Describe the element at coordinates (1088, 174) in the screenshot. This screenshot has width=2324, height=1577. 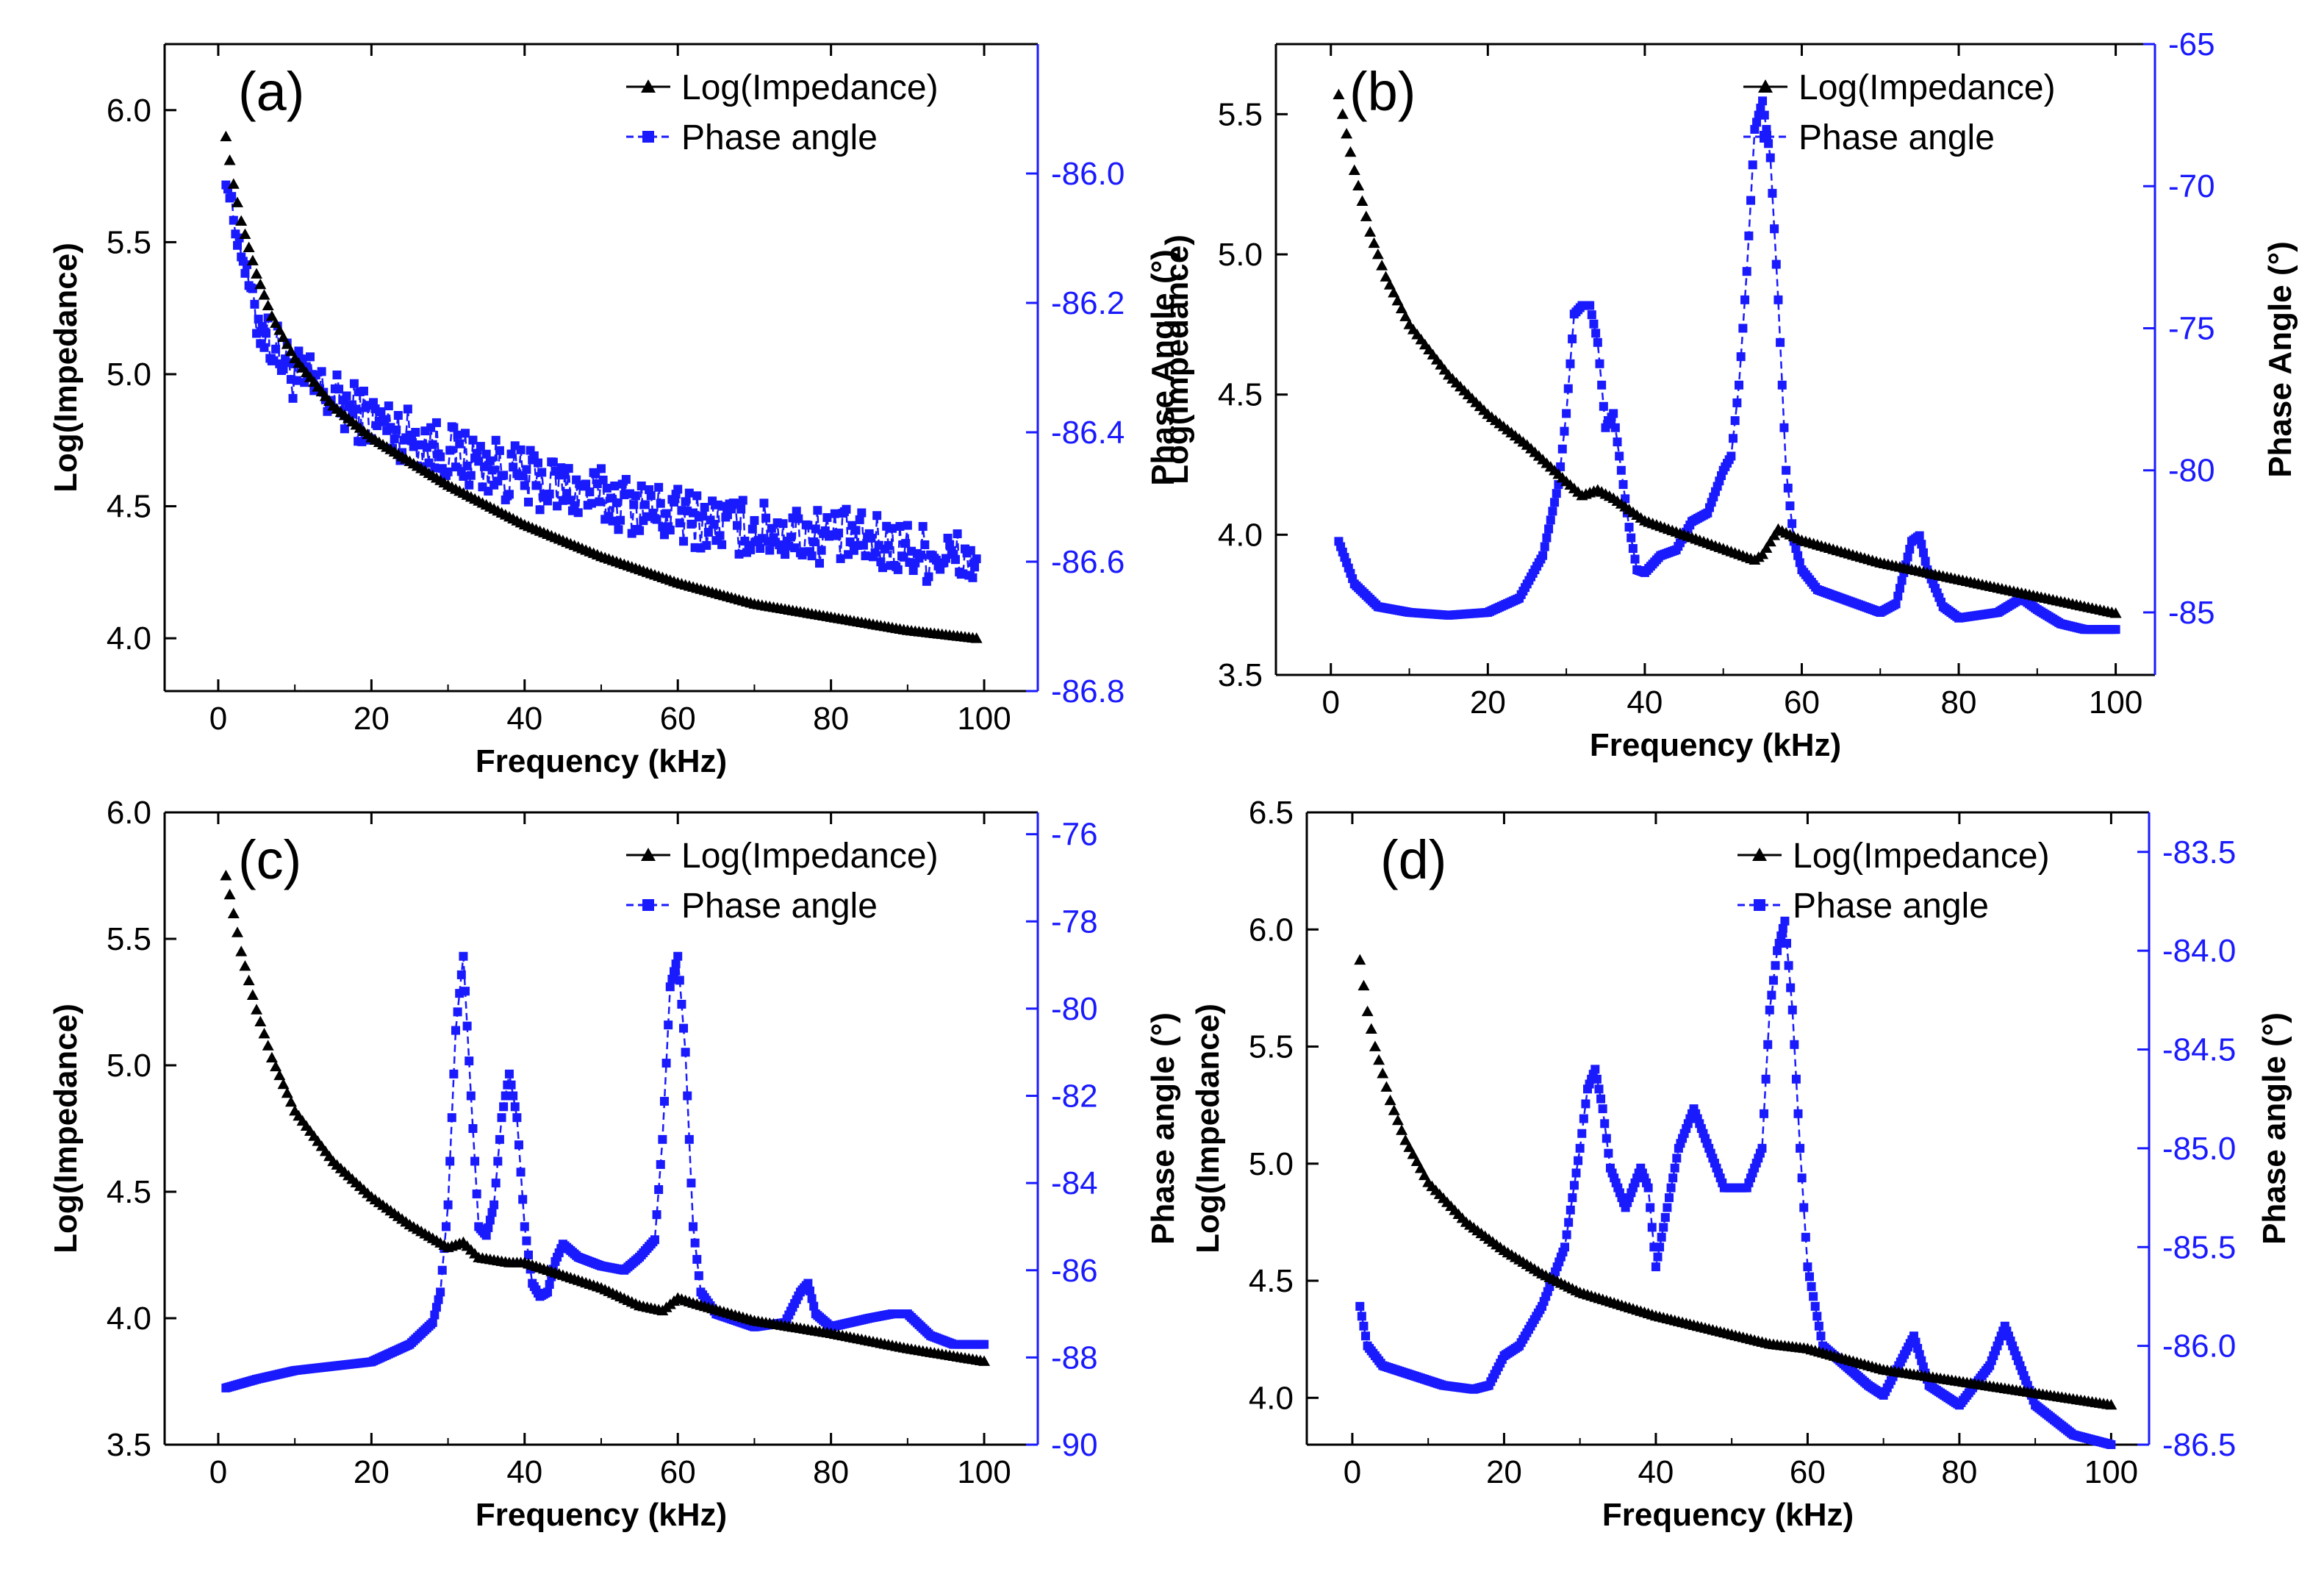
I see `y2-tick-label: -86.0` at that location.